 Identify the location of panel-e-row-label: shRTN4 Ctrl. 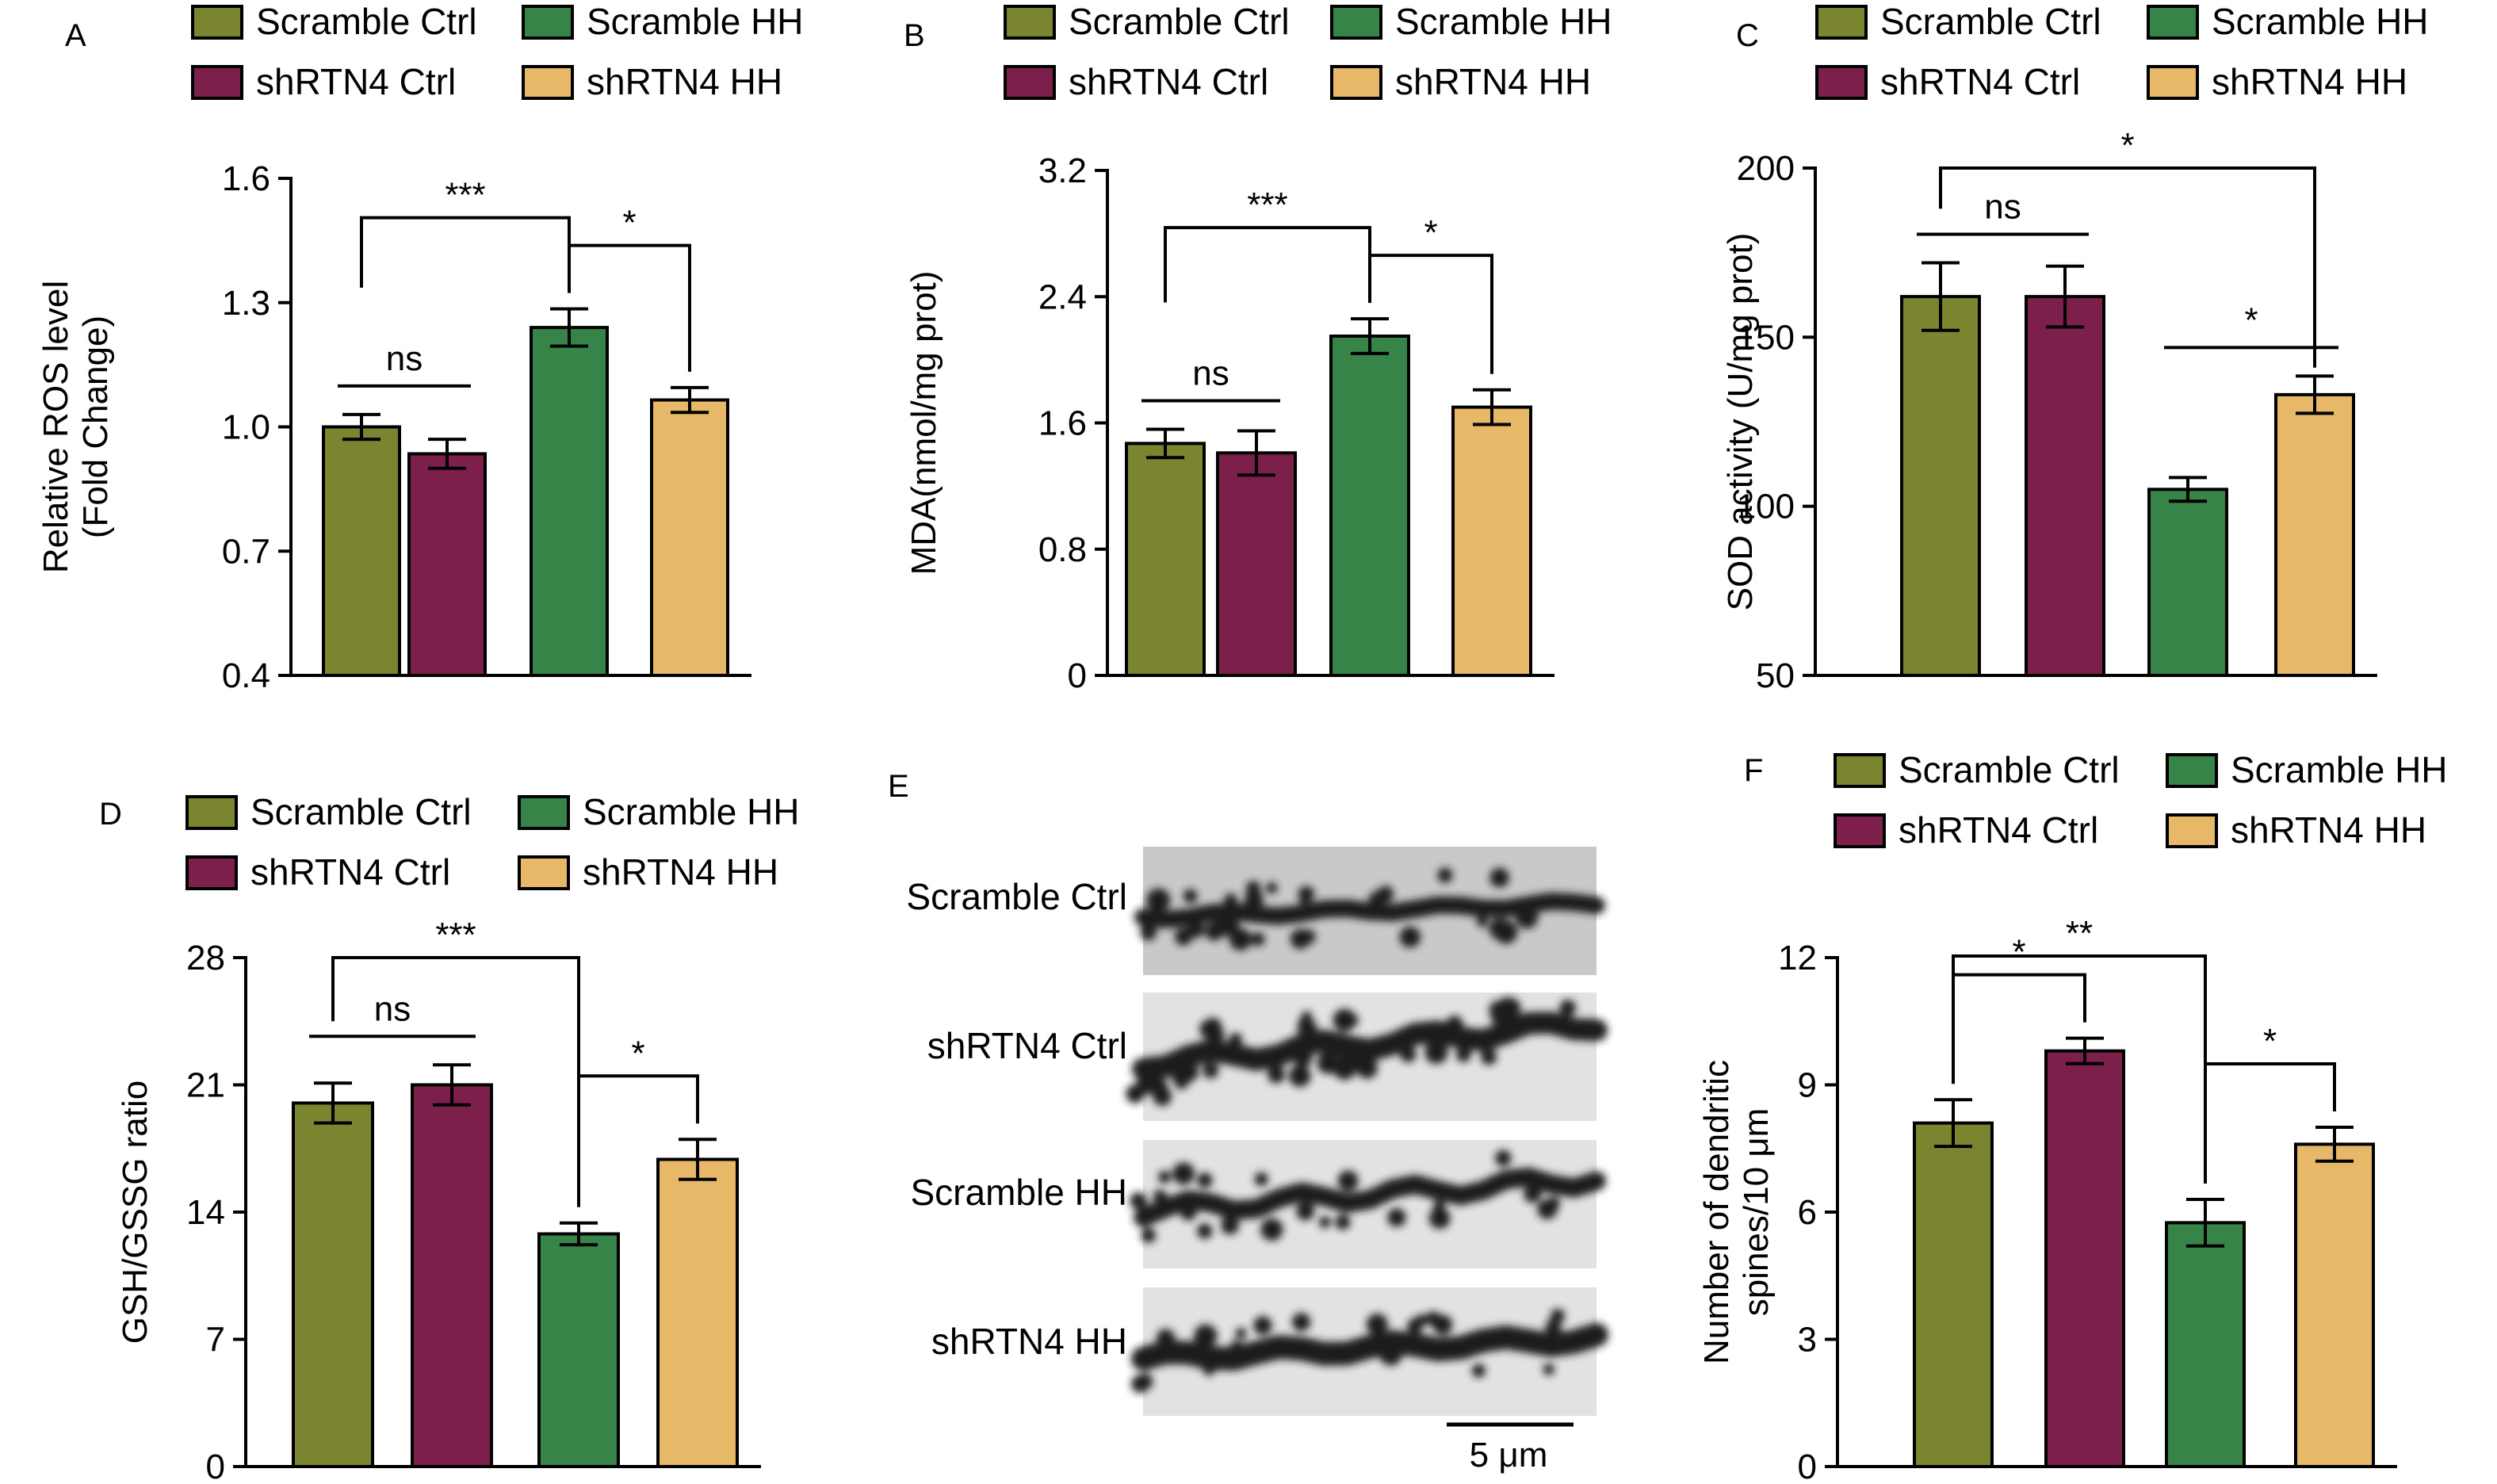
(1027, 1045).